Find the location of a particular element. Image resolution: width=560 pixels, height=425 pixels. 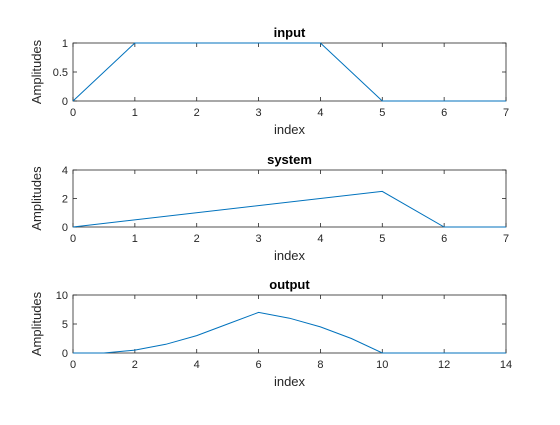

output-xlabel: index is located at coordinates (290, 381).